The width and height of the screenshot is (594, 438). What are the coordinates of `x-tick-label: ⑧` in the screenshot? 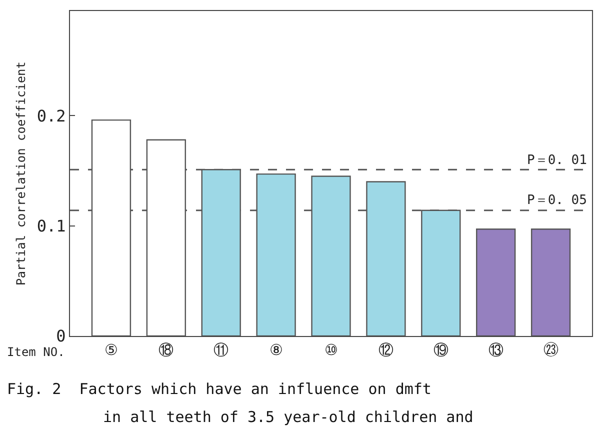 It's located at (276, 350).